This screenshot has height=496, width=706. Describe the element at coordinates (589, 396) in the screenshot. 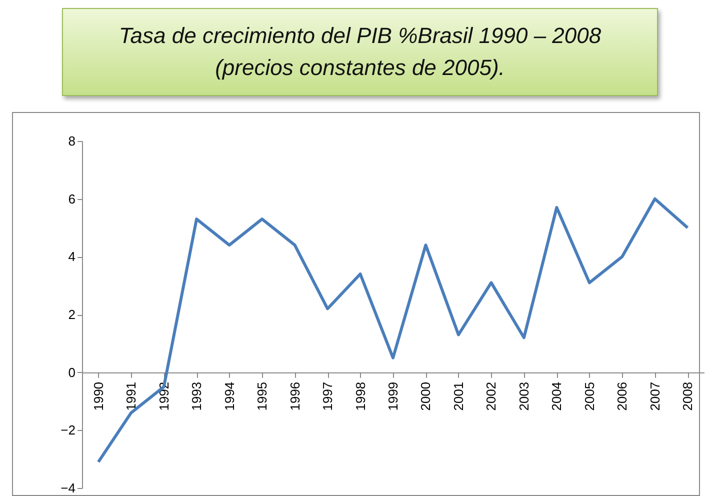

I see `x-tick-label: 2005` at that location.